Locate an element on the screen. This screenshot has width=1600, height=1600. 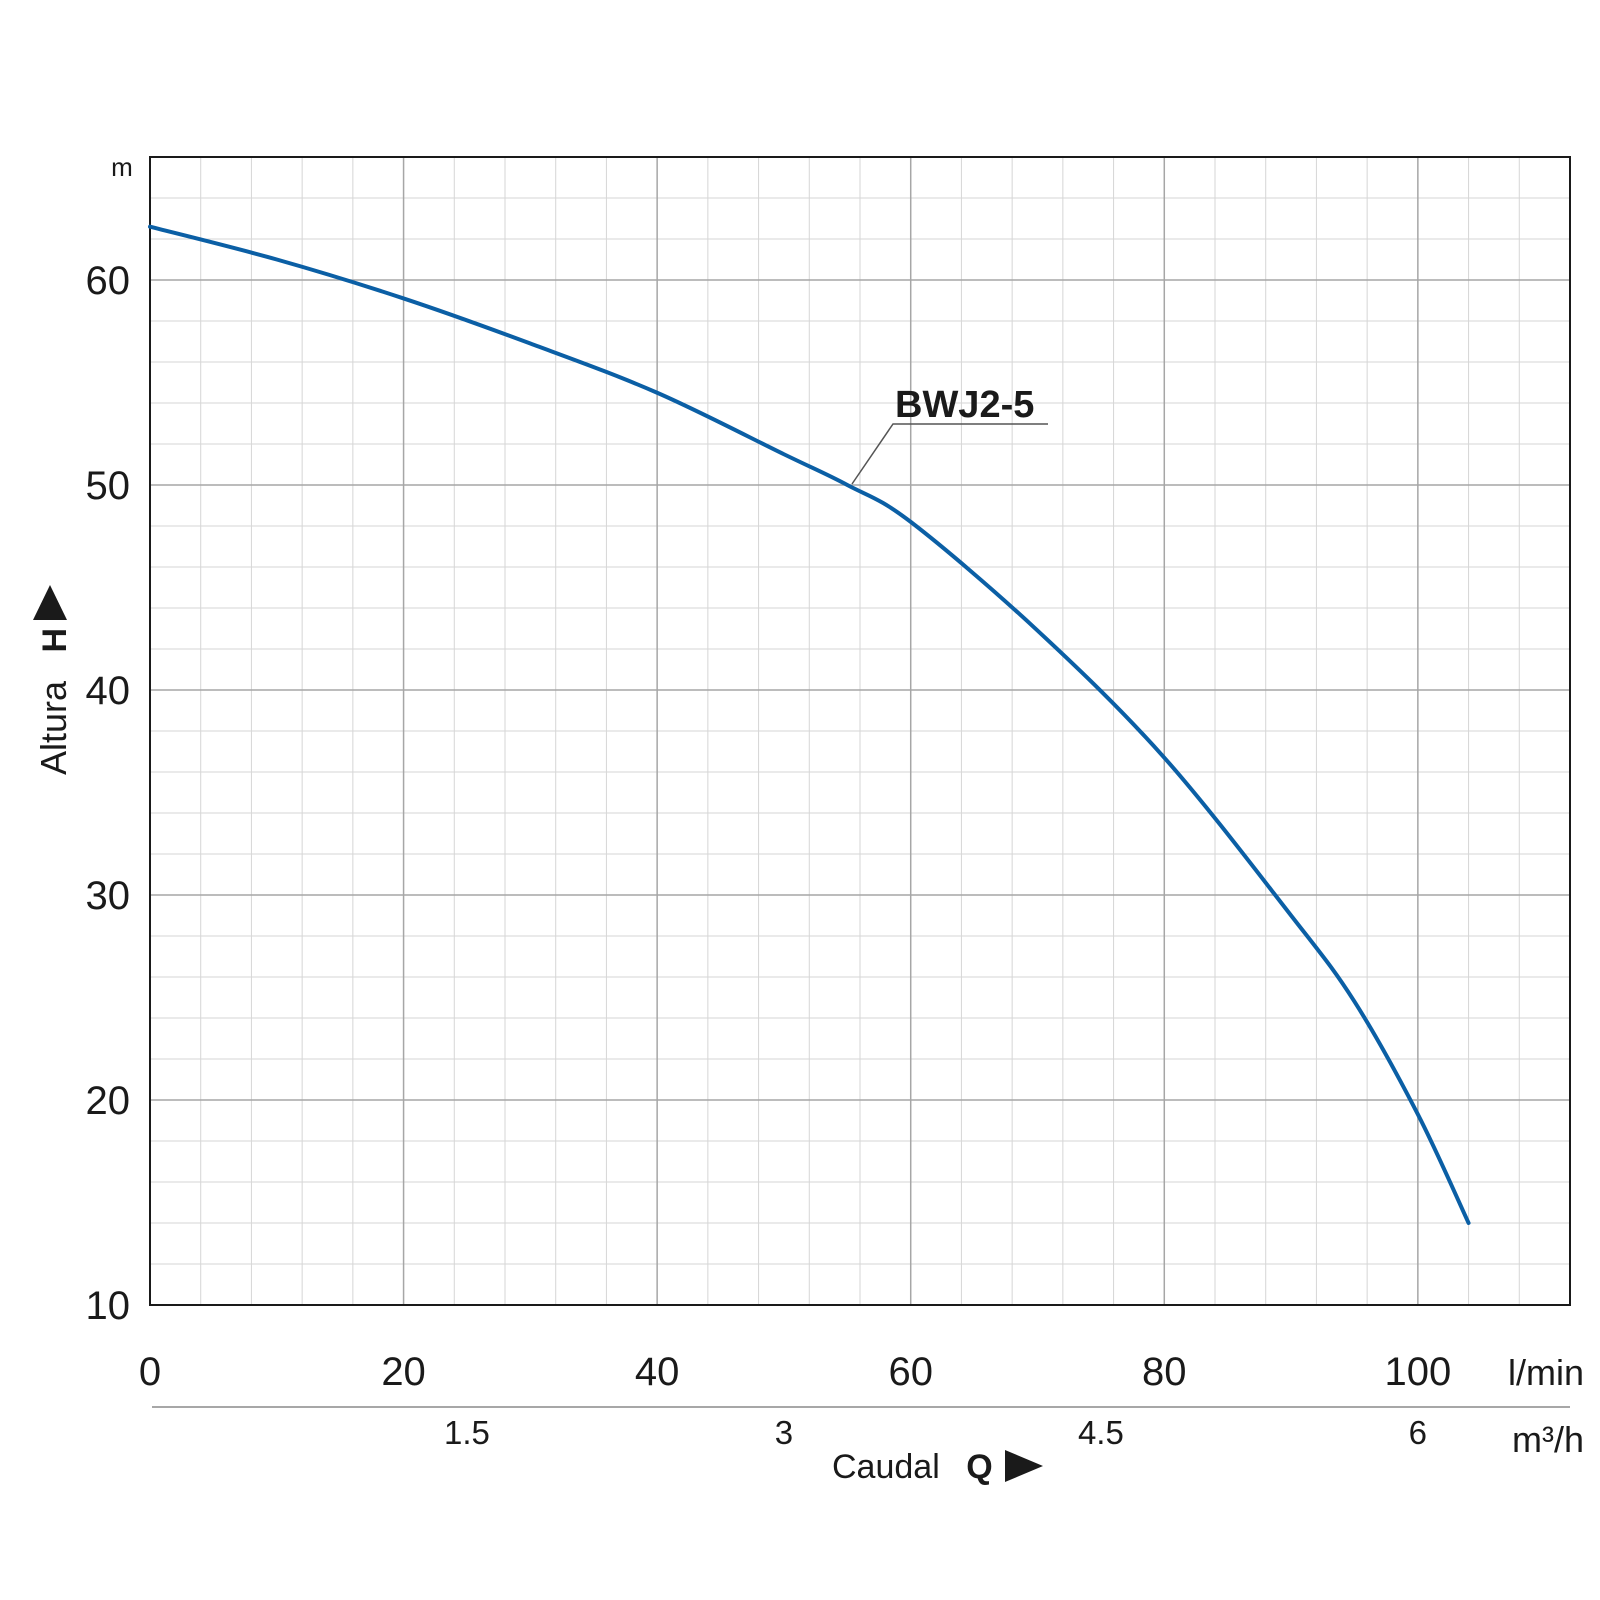
y-axis-title: Altura H is located at coordinates (53, 701).